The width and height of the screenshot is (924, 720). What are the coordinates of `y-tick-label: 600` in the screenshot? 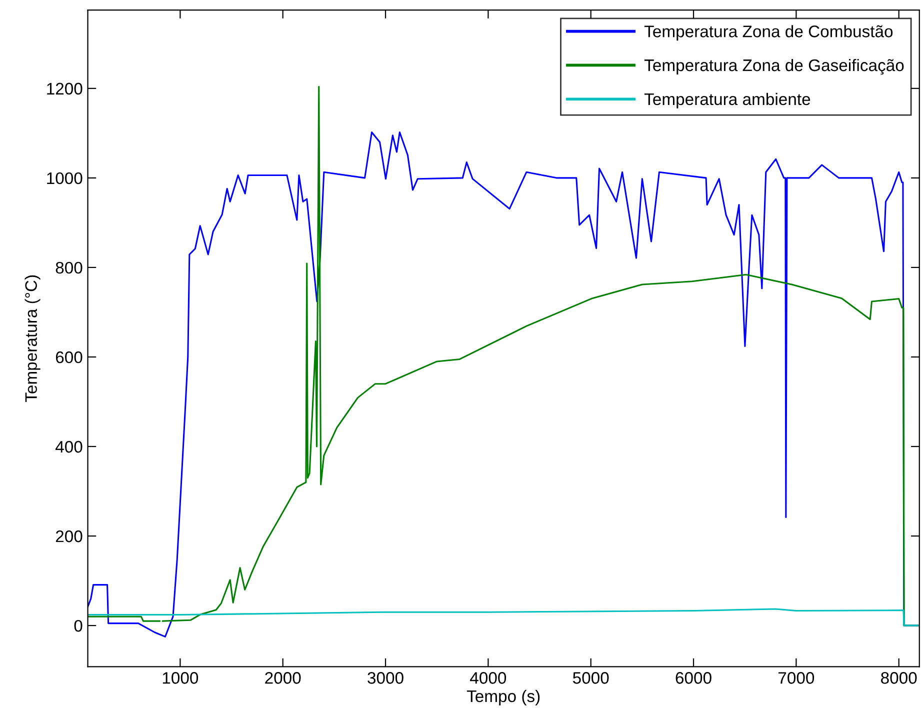 It's located at (69, 357).